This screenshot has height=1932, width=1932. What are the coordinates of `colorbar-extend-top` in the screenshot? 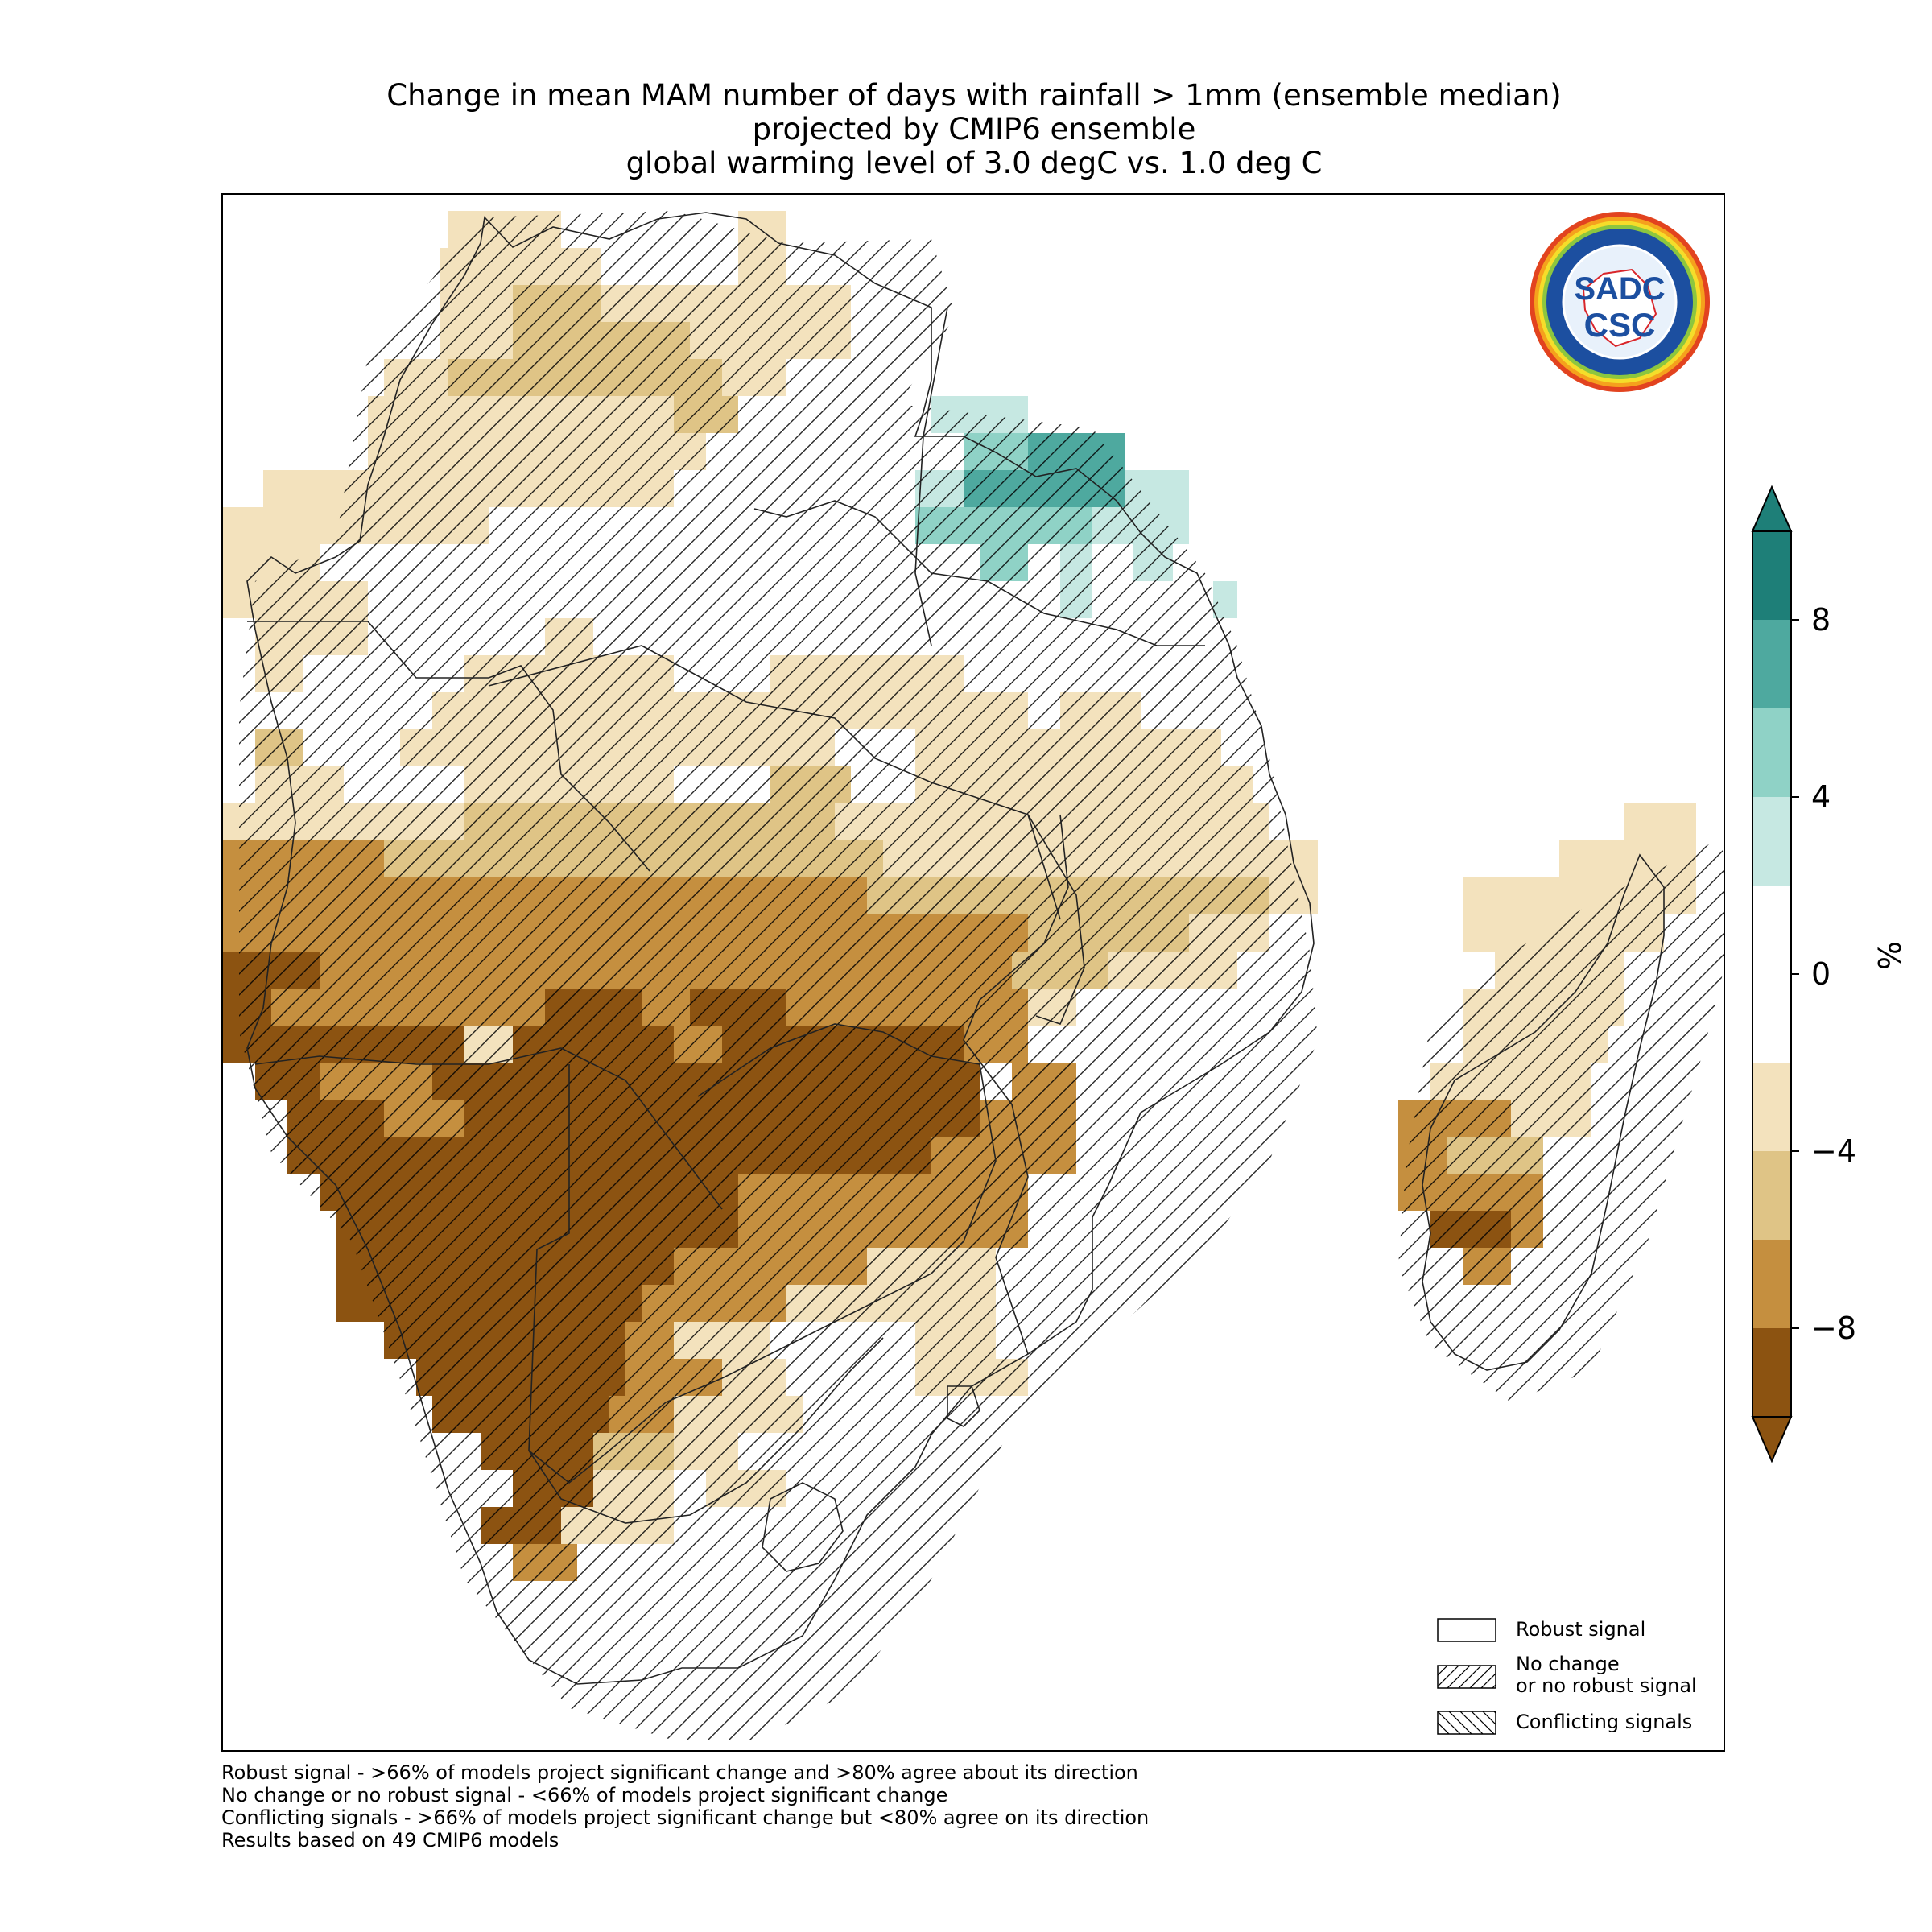 It's located at (1772, 508).